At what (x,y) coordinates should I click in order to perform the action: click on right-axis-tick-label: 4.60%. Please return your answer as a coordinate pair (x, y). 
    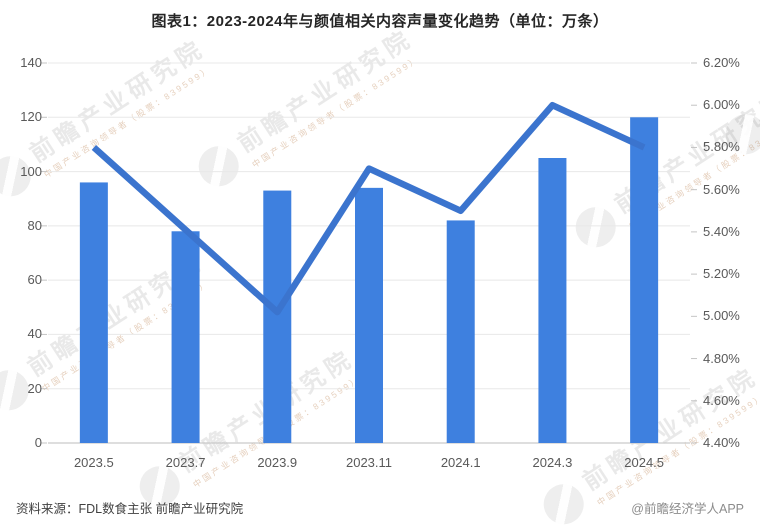
    Looking at the image, I should click on (721, 400).